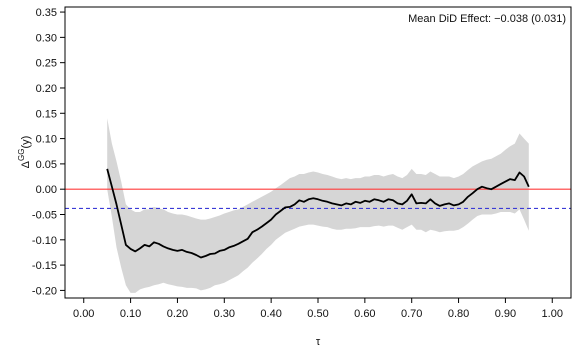 The image size is (576, 352). What do you see at coordinates (26, 164) in the screenshot?
I see `y-axis-title-main: Δ` at bounding box center [26, 164].